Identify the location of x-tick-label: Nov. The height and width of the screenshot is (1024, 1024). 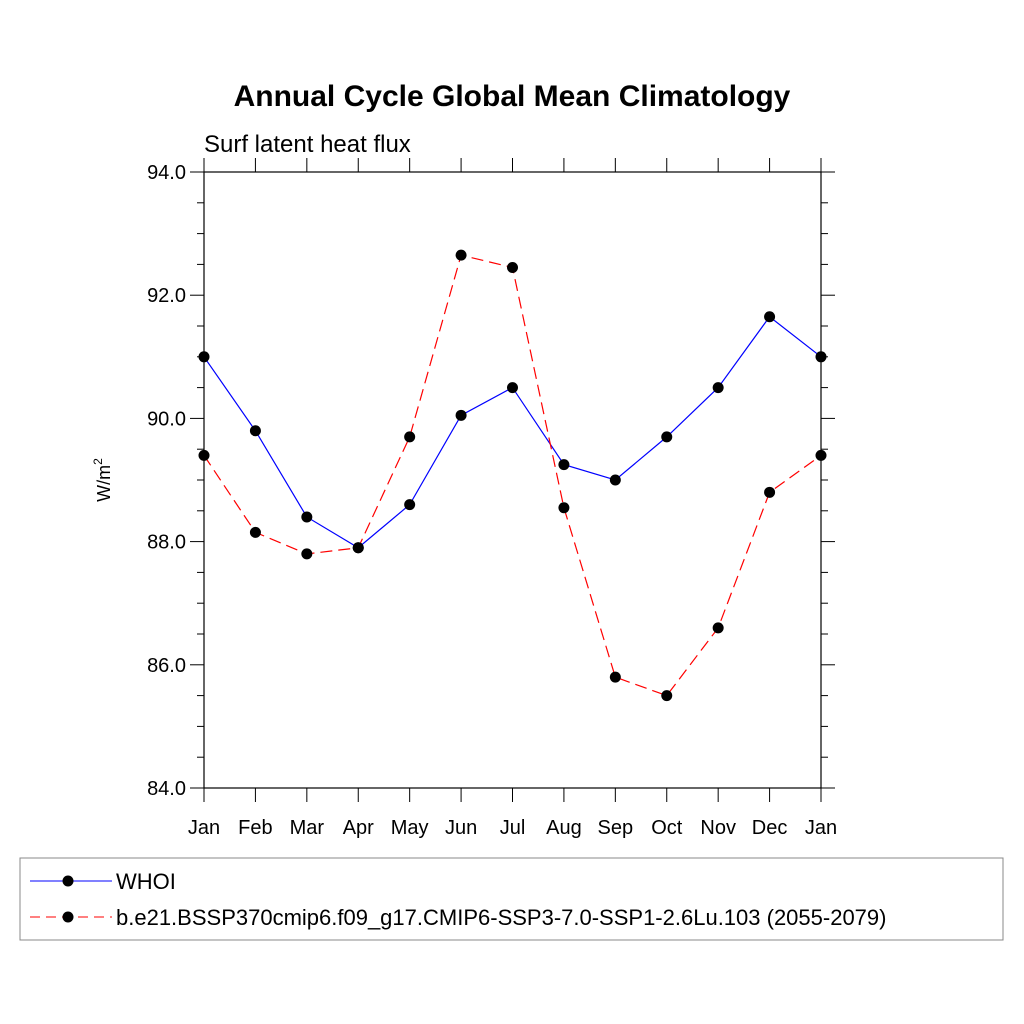
(718, 828).